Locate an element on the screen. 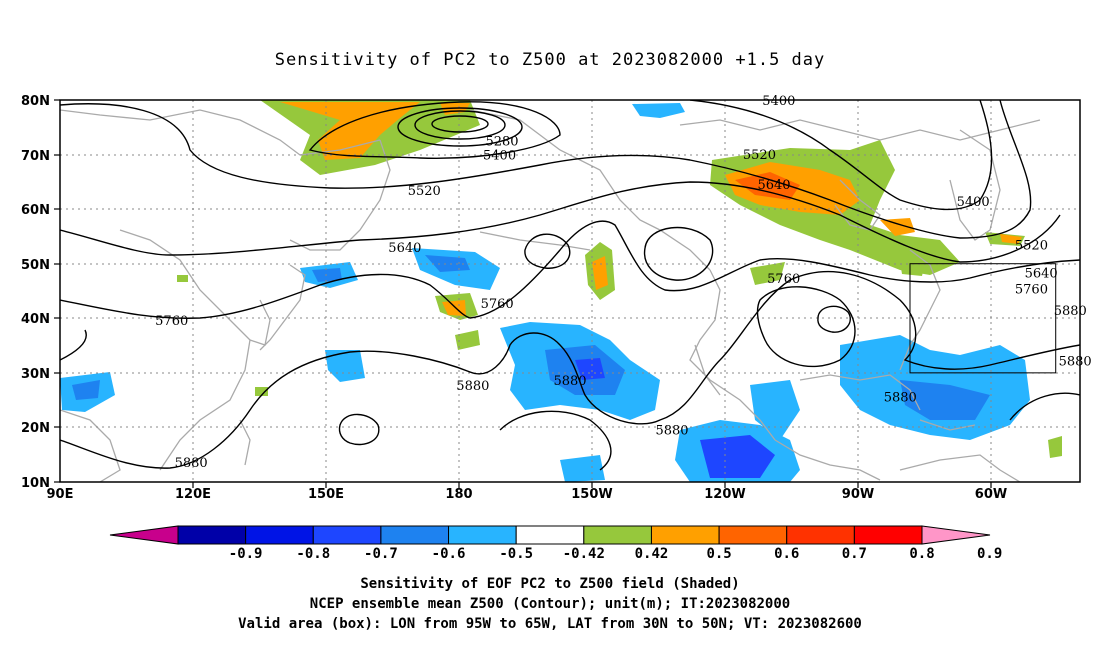  coast-se-asia is located at coordinates (90, 445).